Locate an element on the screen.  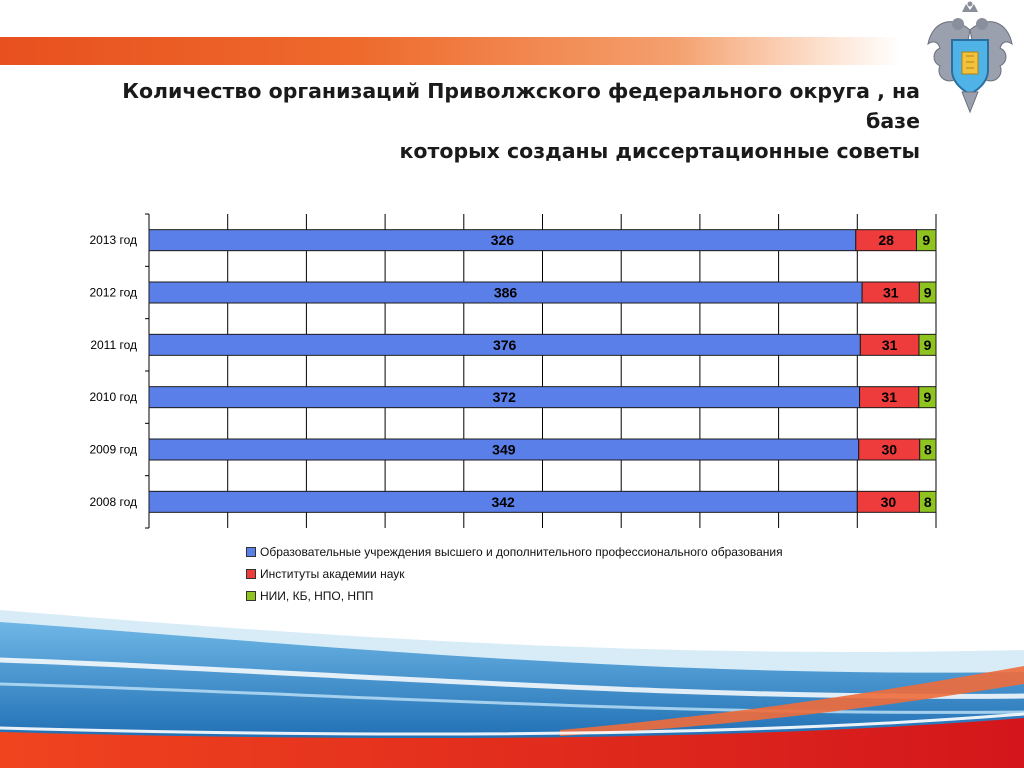
title-line-2: которых созданы диссертационные советы is located at coordinates (659, 151).